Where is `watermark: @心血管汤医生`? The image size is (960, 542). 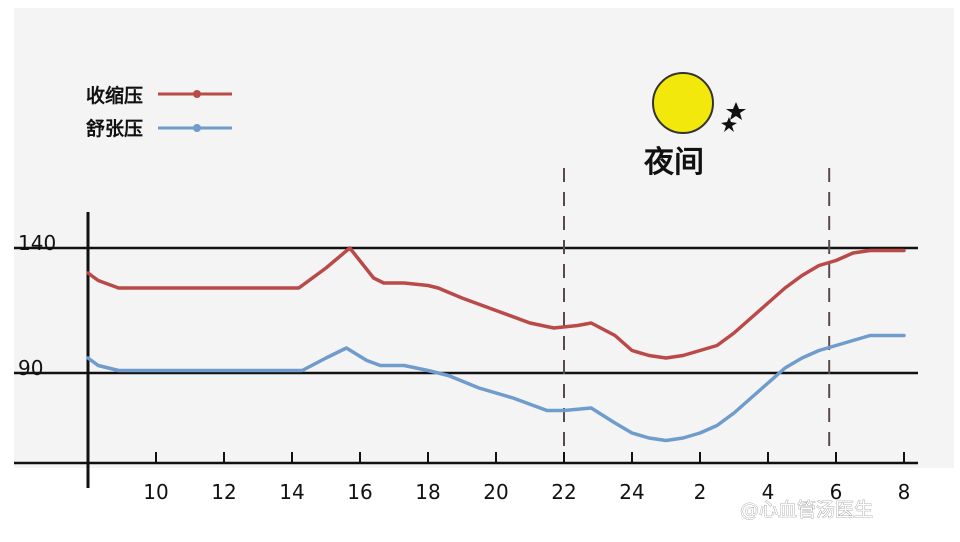 watermark: @心血管汤医生 is located at coordinates (806, 510).